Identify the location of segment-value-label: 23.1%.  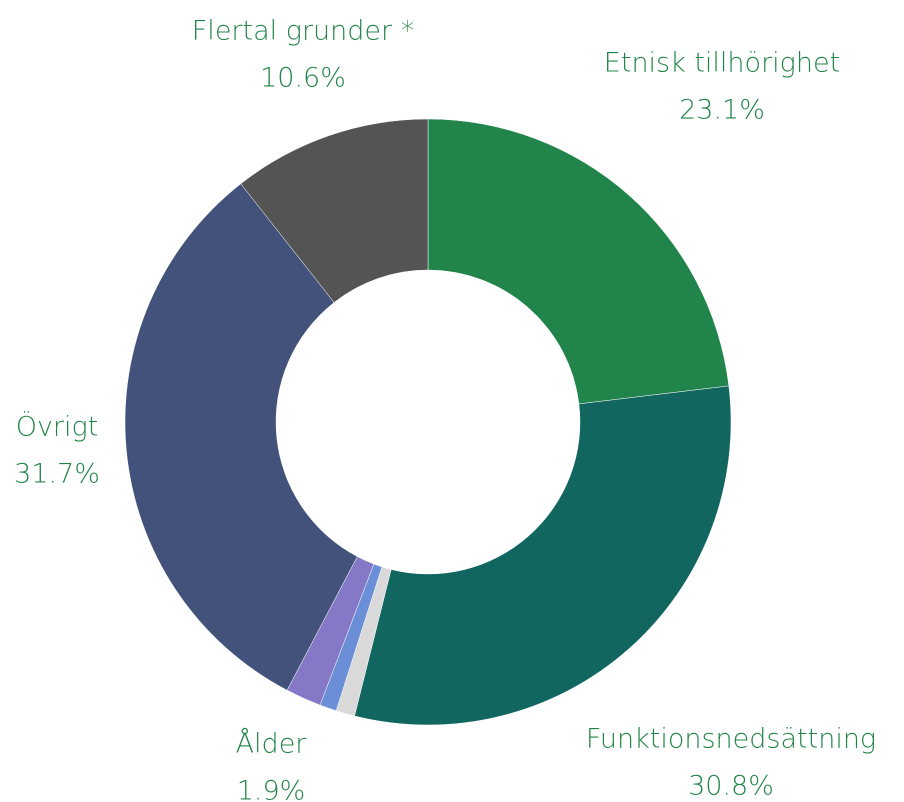
(722, 110).